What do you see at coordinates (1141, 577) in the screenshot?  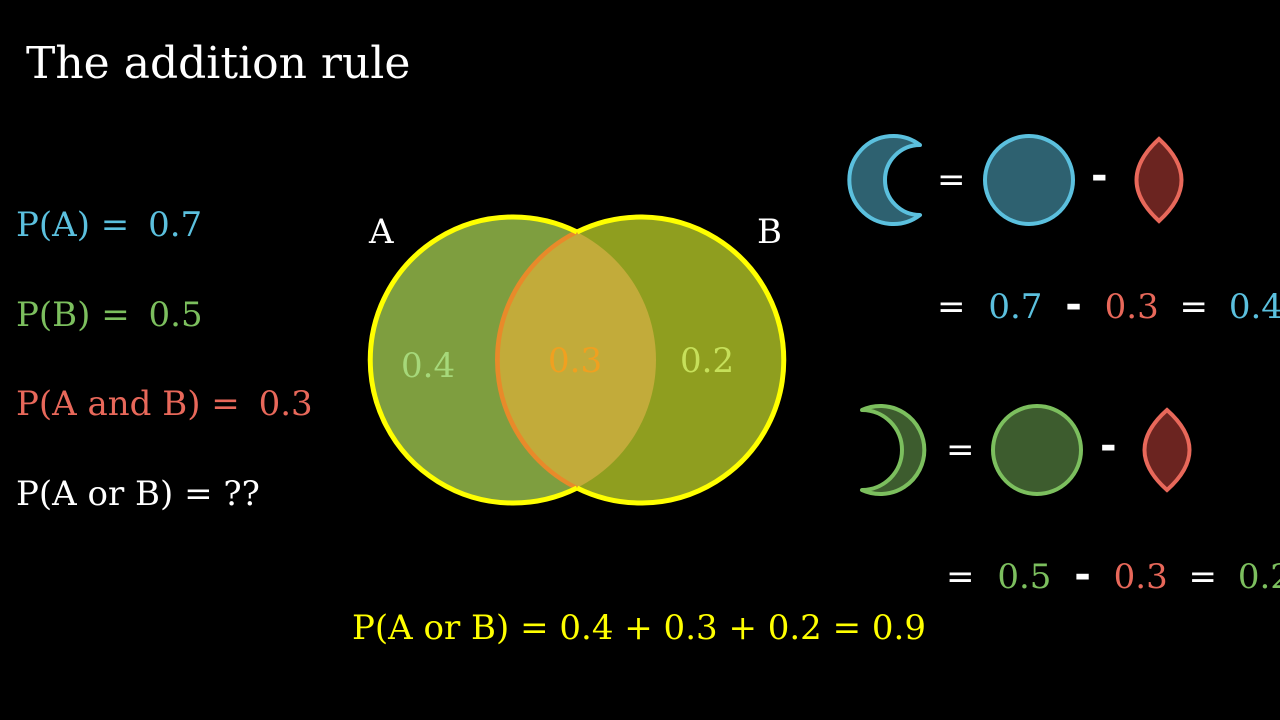 I see `rule-b-calc-v2: 0.3` at bounding box center [1141, 577].